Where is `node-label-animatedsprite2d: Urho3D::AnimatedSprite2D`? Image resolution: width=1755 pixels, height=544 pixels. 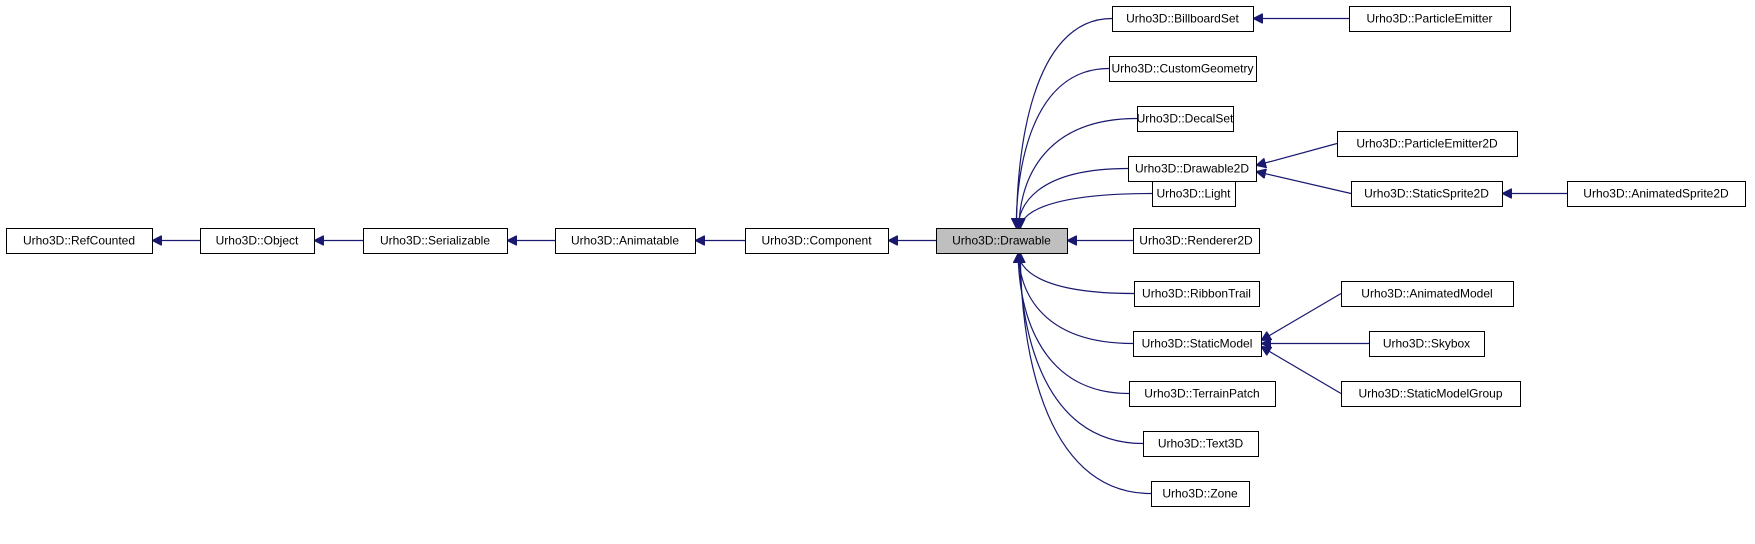
node-label-animatedsprite2d: Urho3D::AnimatedSprite2D is located at coordinates (1656, 194).